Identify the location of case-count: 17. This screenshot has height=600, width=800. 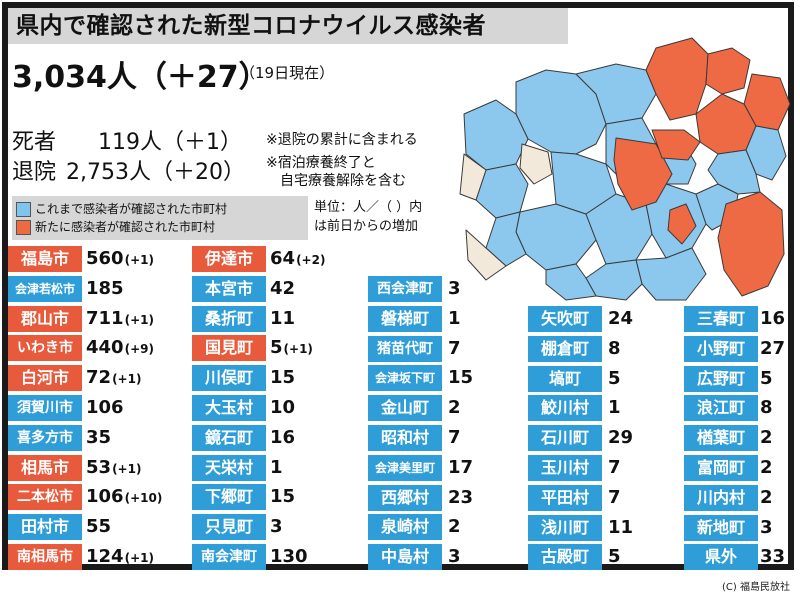
(461, 467).